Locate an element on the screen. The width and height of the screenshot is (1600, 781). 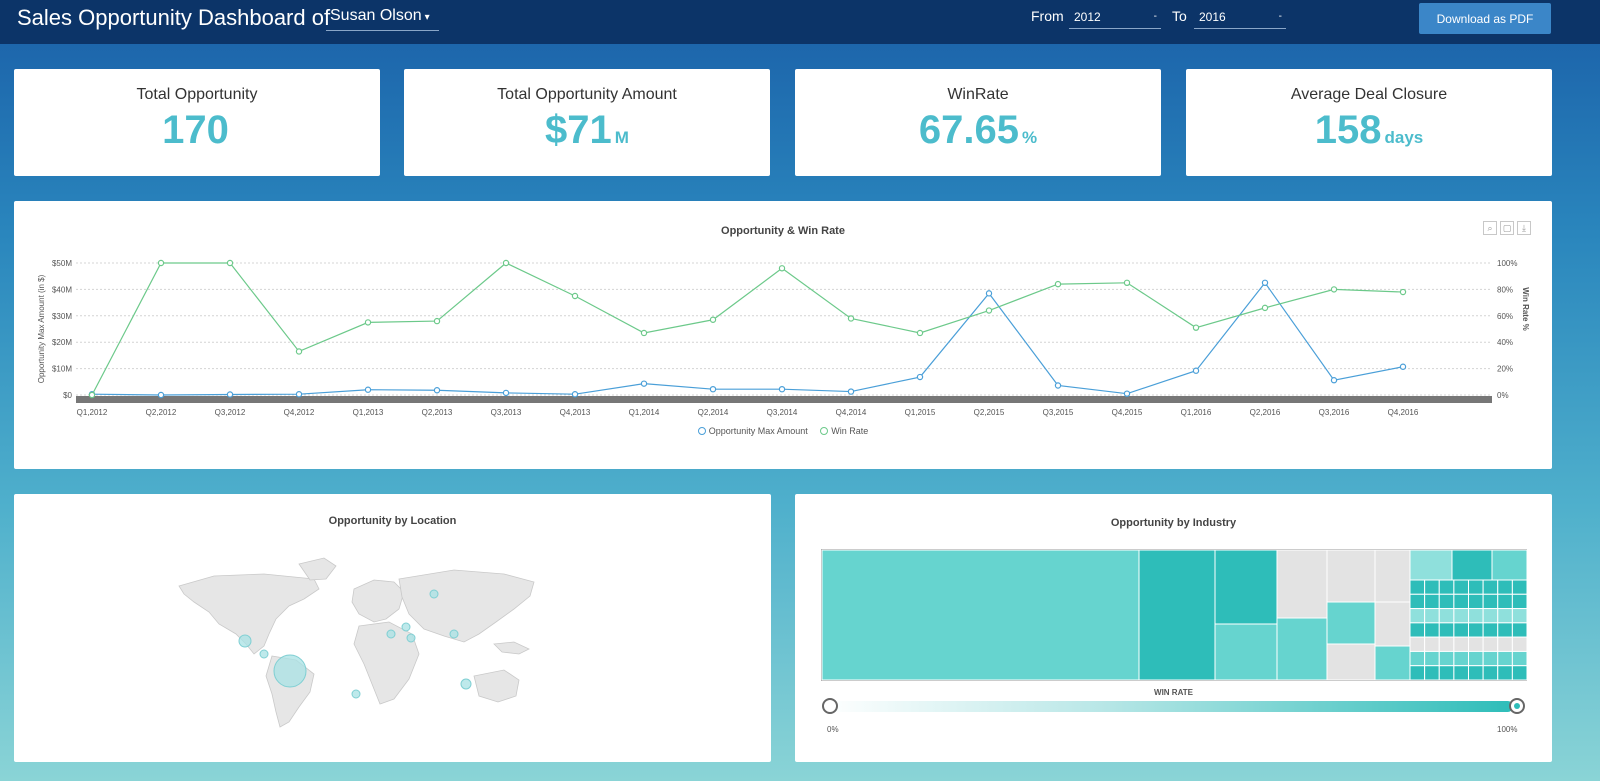
location-bubble is located at coordinates (434, 594).